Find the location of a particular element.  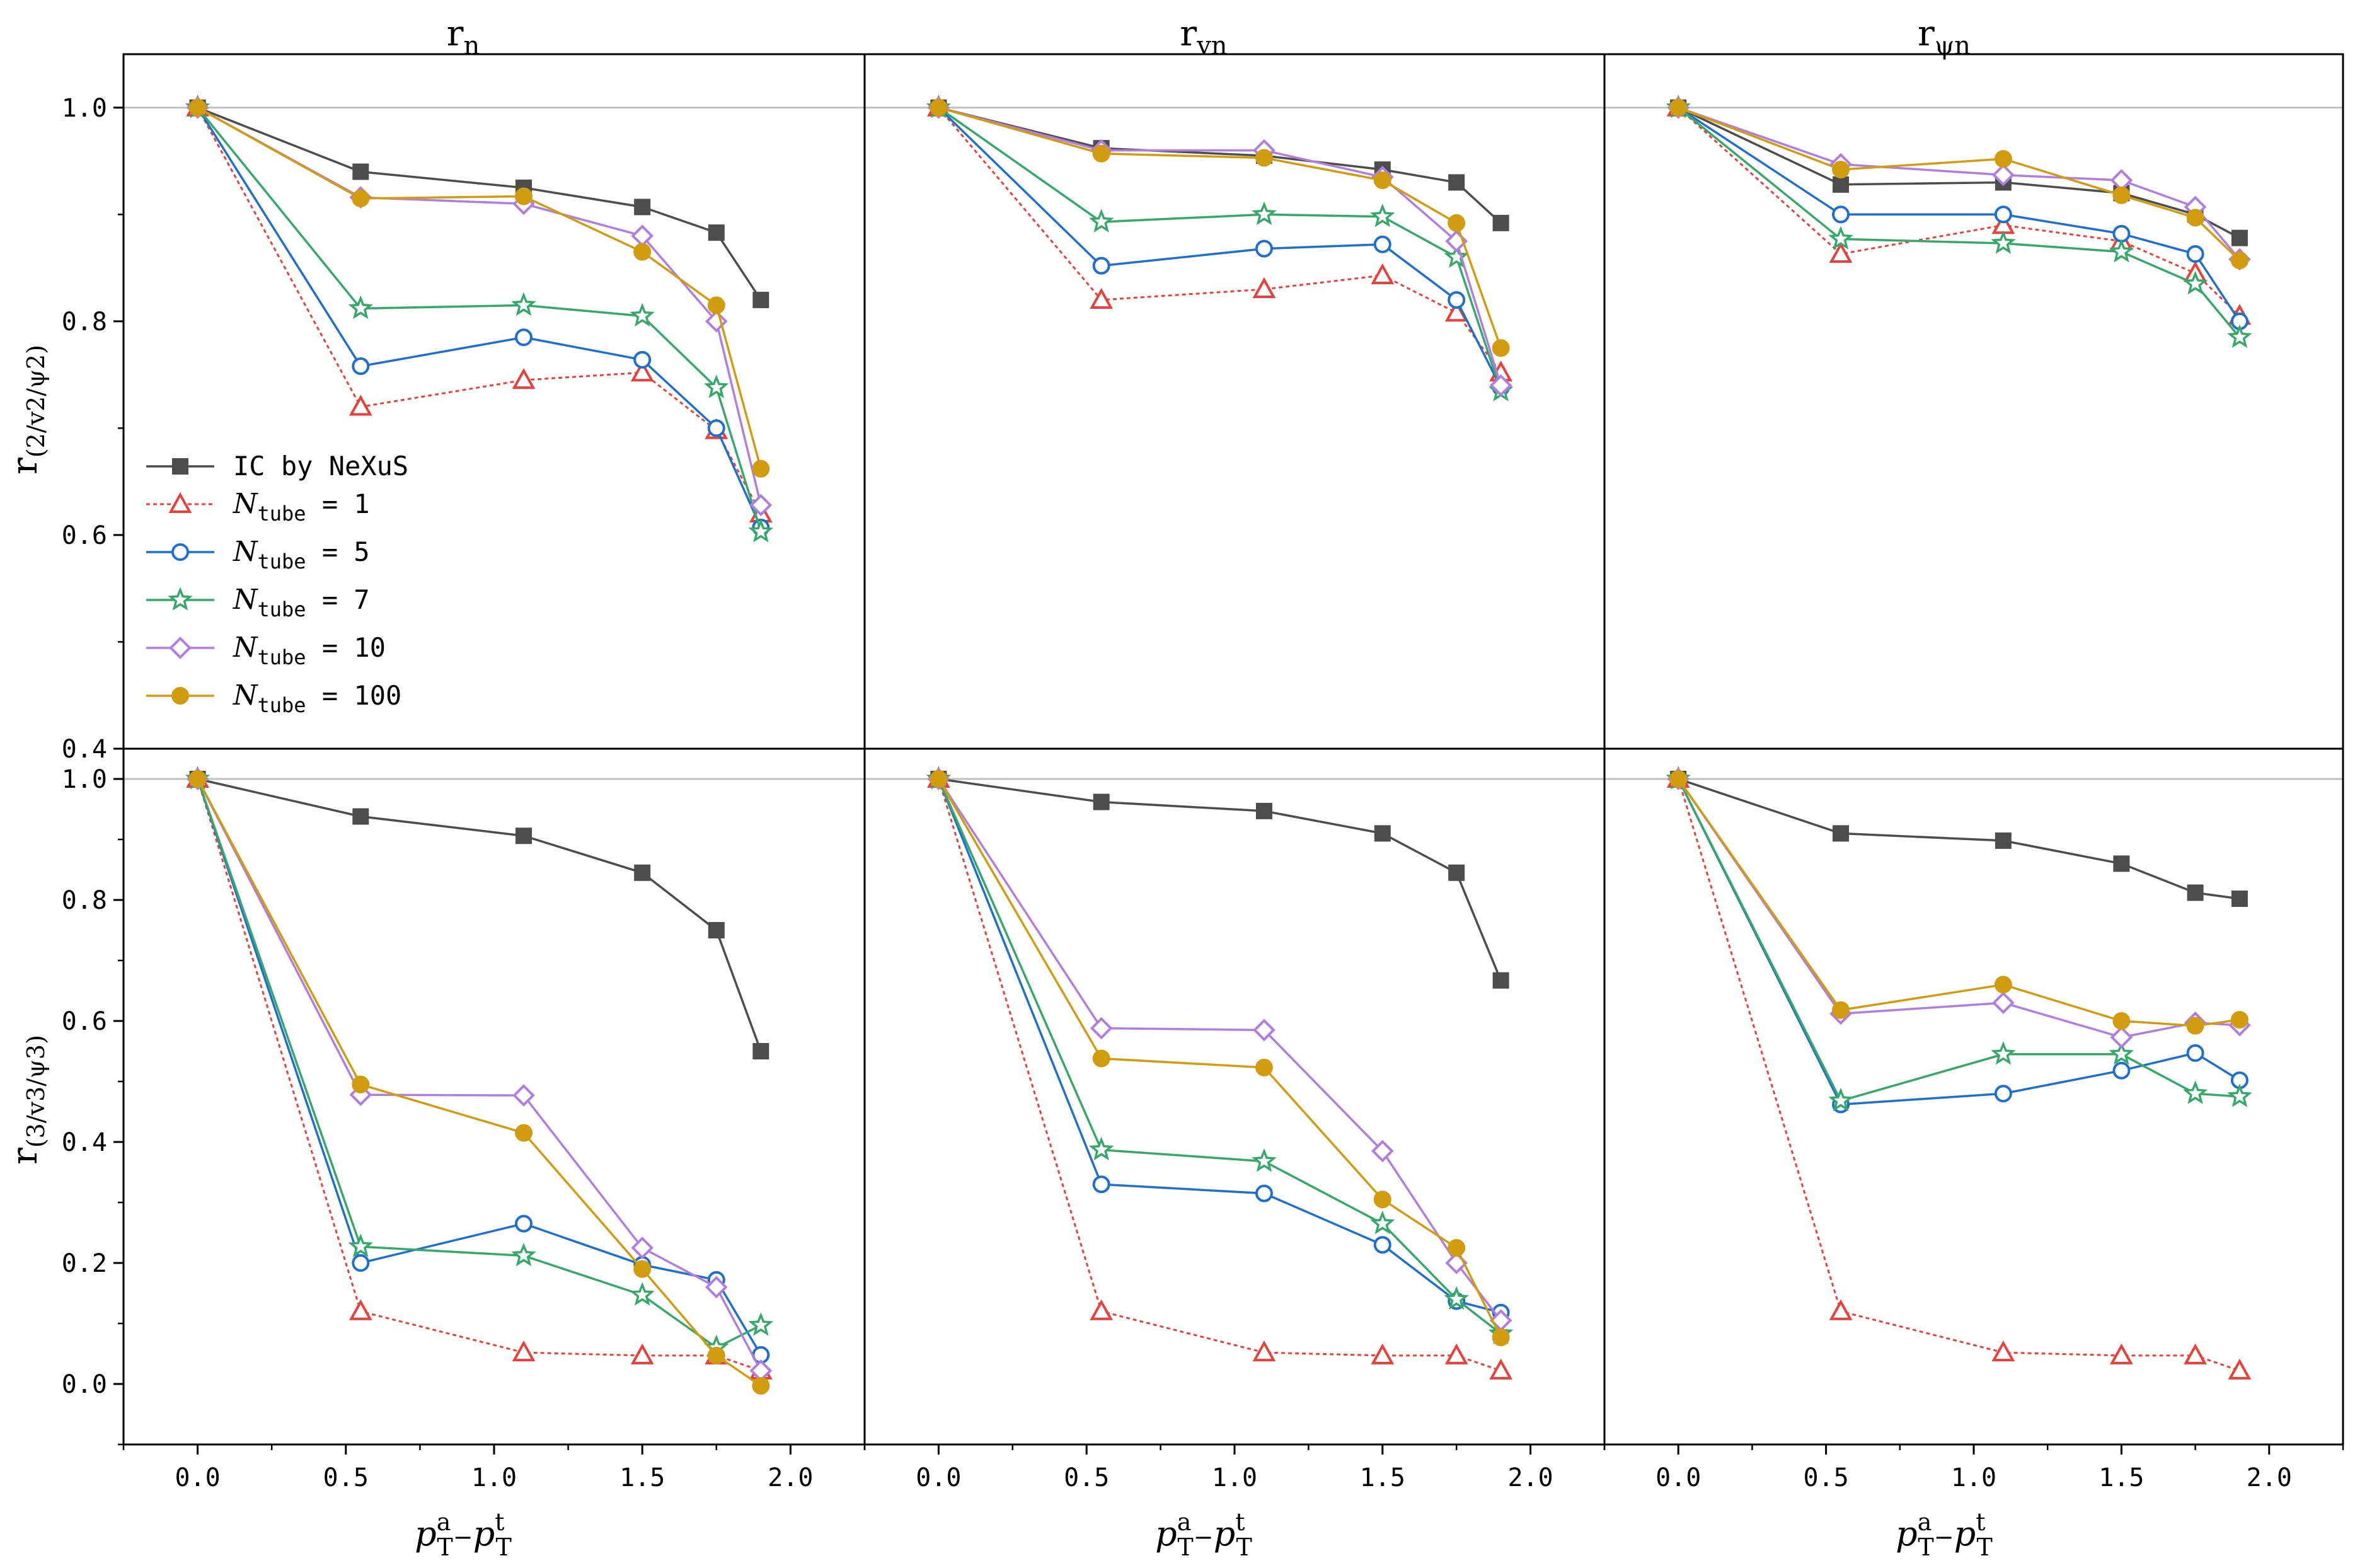

row-ylabel-bottom-main: r is located at coordinates (24, 1156).